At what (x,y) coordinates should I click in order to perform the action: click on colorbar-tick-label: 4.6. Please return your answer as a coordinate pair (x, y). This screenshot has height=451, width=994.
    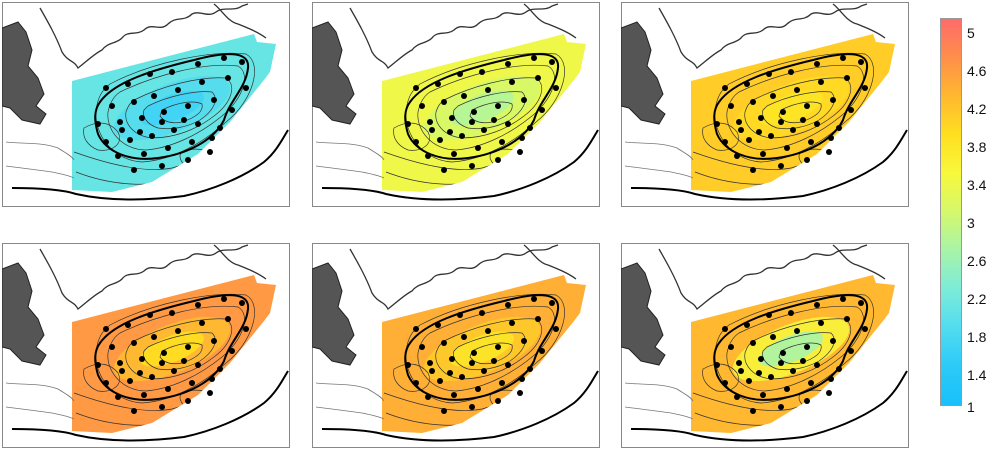
    Looking at the image, I should click on (977, 71).